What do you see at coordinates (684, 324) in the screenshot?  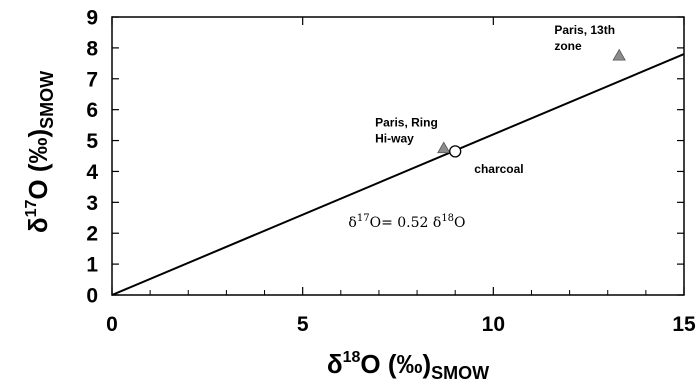 I see `x-tick-label: 15` at bounding box center [684, 324].